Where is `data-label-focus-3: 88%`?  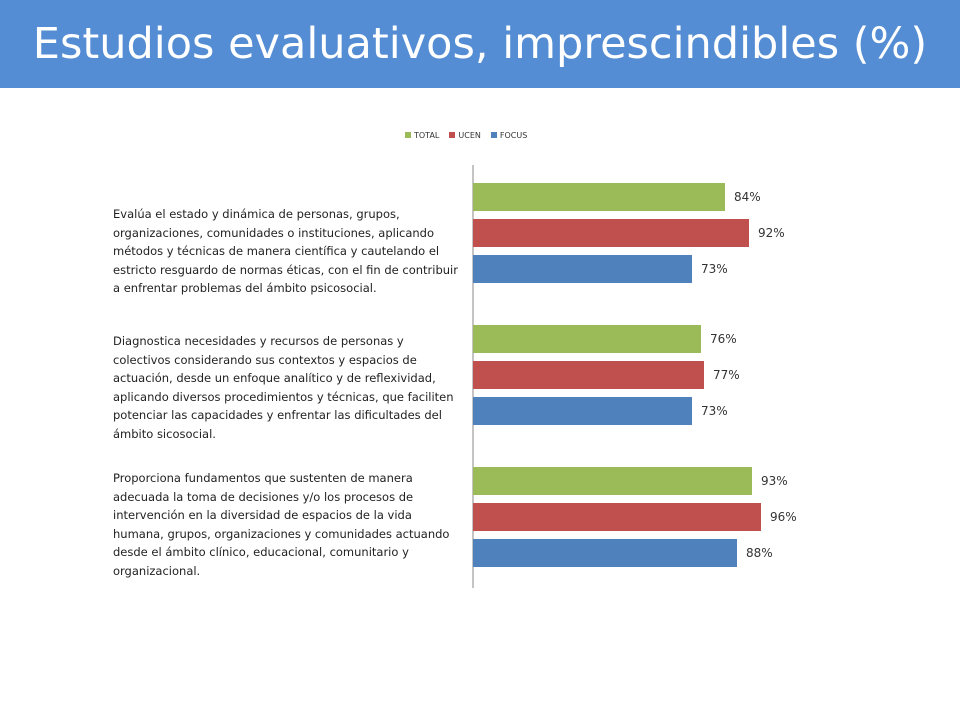 data-label-focus-3: 88% is located at coordinates (759, 553).